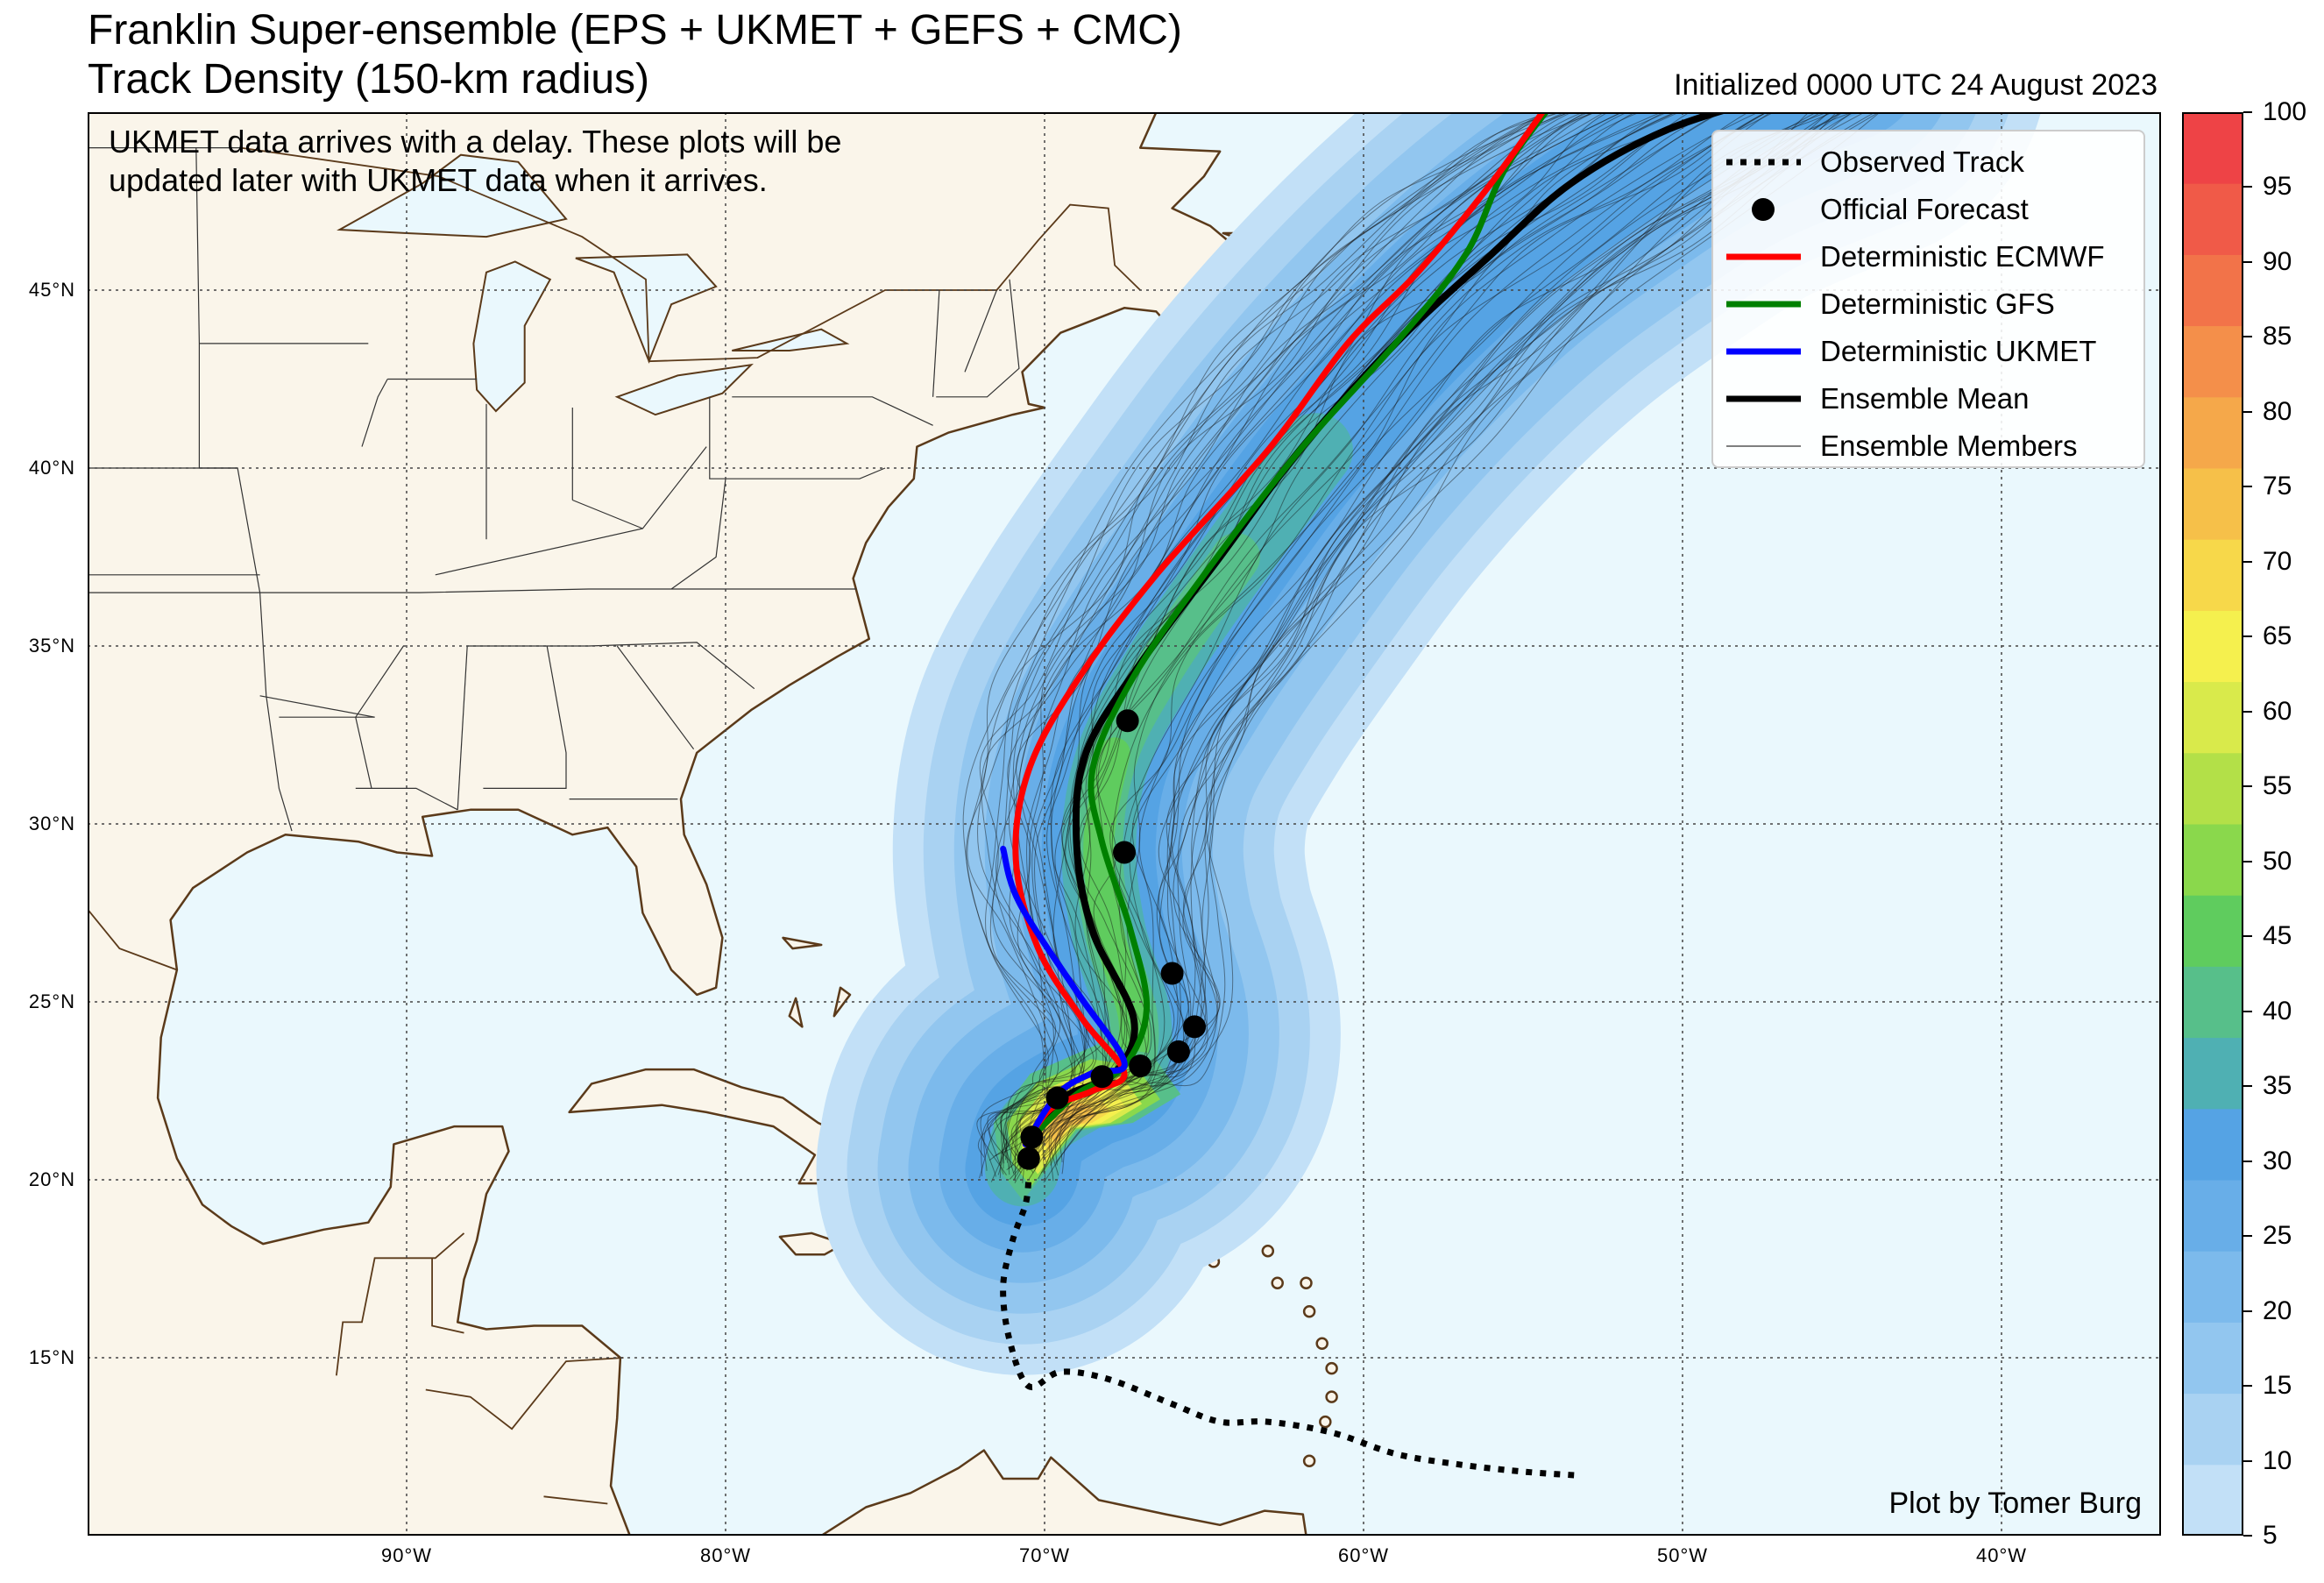  What do you see at coordinates (1915, 85) in the screenshot?
I see `initialized-time: Initialized 0000 UTC 24 August 2023` at bounding box center [1915, 85].